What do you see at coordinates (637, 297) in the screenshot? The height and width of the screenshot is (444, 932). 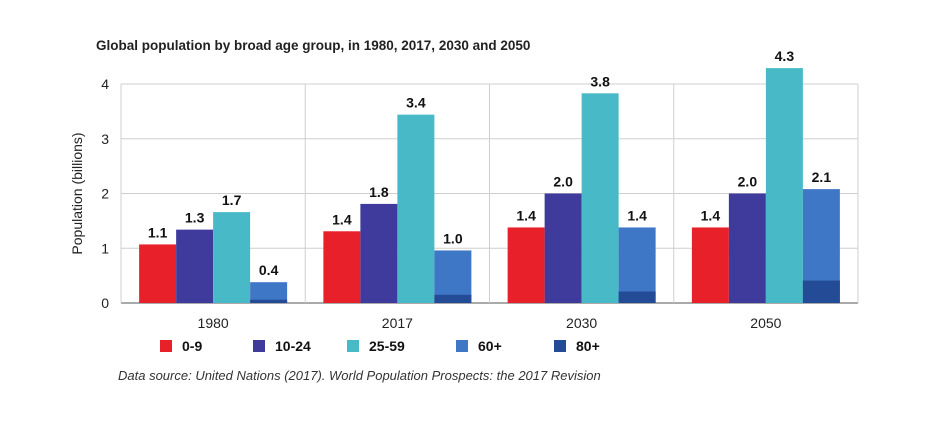 I see `bar-80+-2030` at bounding box center [637, 297].